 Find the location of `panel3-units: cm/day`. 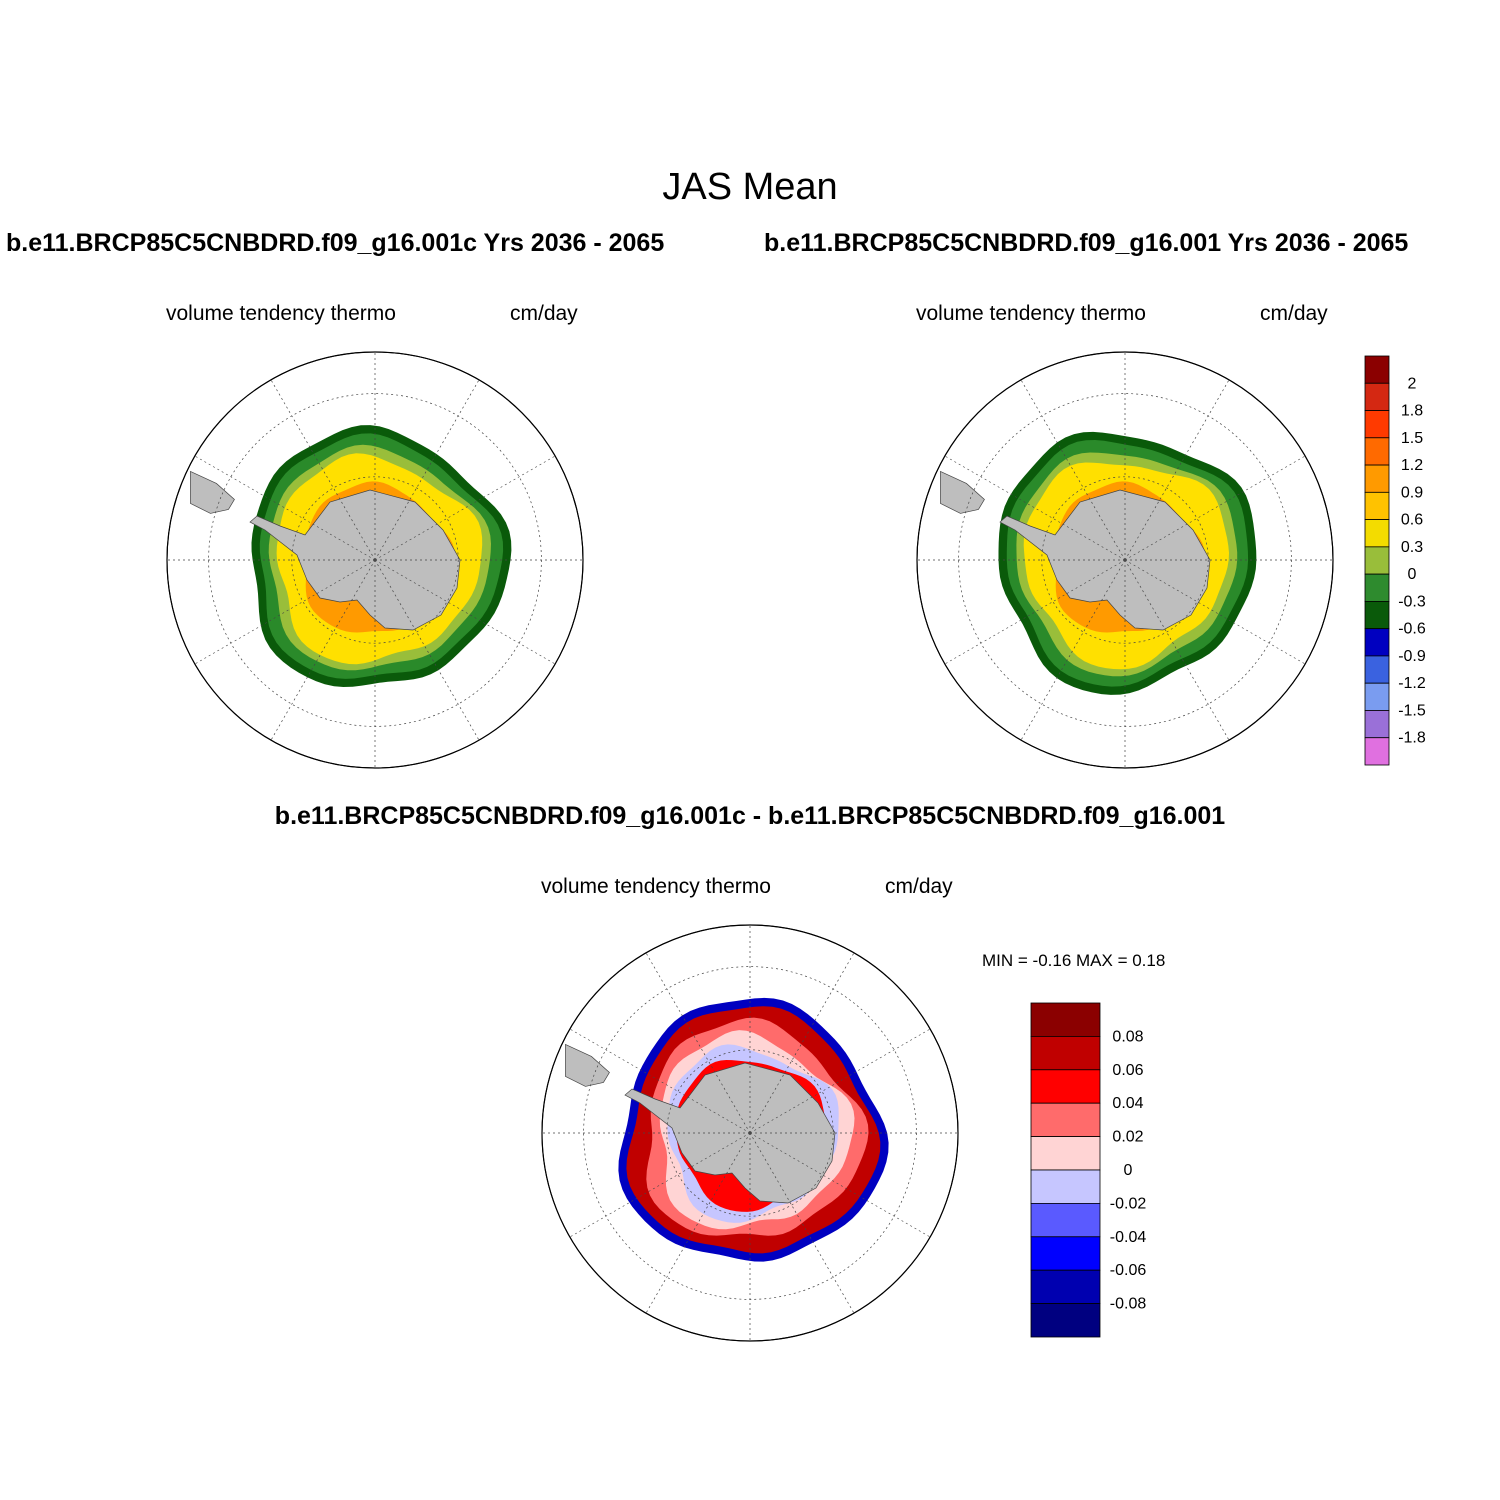

panel3-units: cm/day is located at coordinates (919, 886).